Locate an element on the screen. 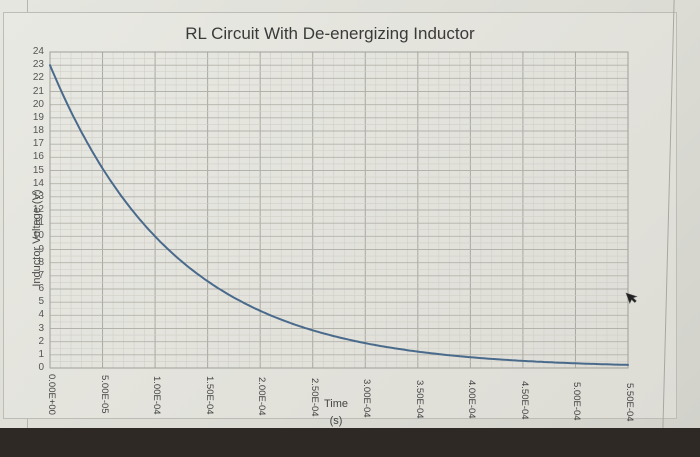 This screenshot has height=457, width=700. y-tick-label: 5 is located at coordinates (41, 302).